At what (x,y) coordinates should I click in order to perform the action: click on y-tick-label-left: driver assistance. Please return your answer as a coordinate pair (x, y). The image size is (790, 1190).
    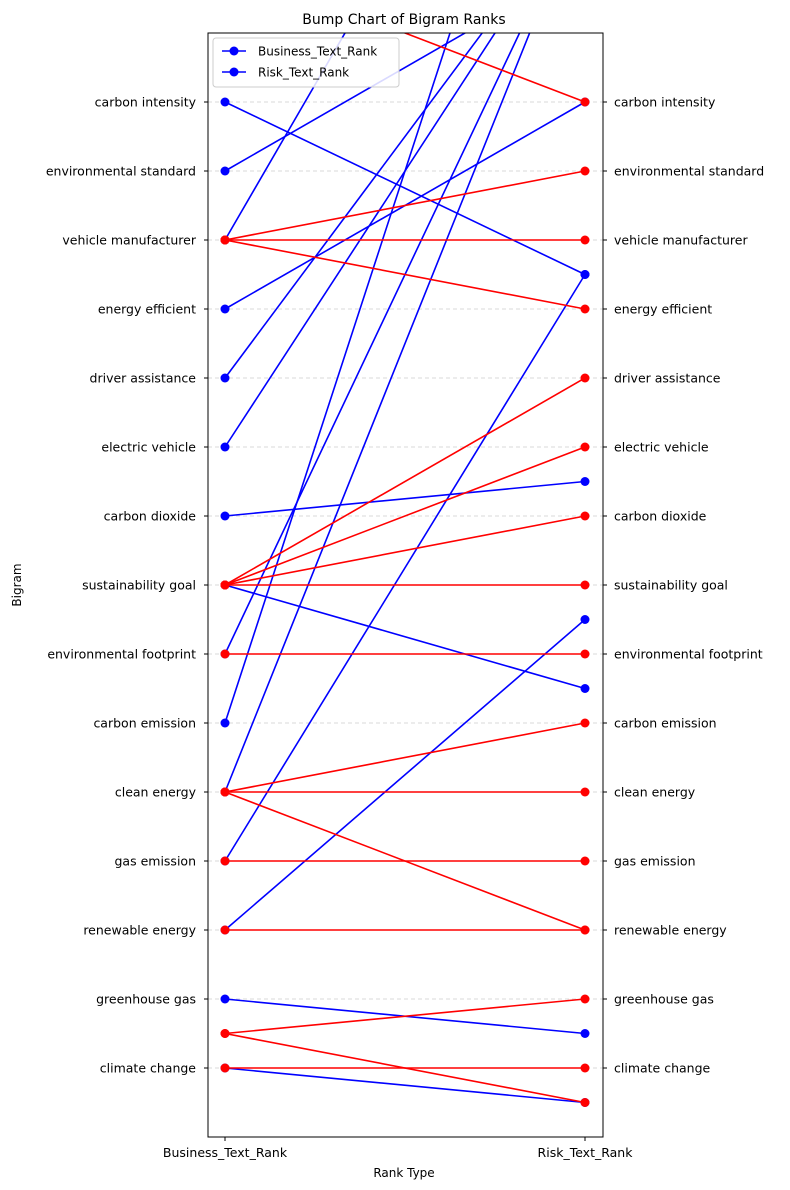
    Looking at the image, I should click on (143, 378).